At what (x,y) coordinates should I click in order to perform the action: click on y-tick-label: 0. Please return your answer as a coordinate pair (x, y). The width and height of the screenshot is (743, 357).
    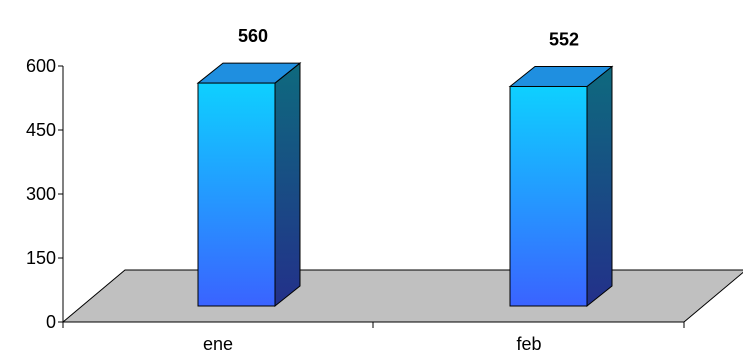
    Looking at the image, I should click on (51, 322).